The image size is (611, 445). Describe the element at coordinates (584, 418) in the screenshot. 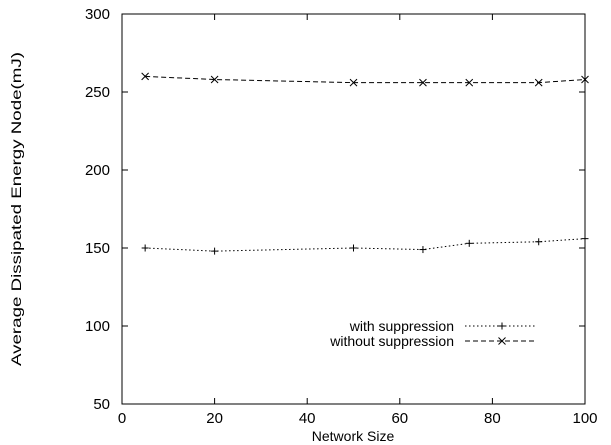

I see `x-tick-label: 100` at that location.